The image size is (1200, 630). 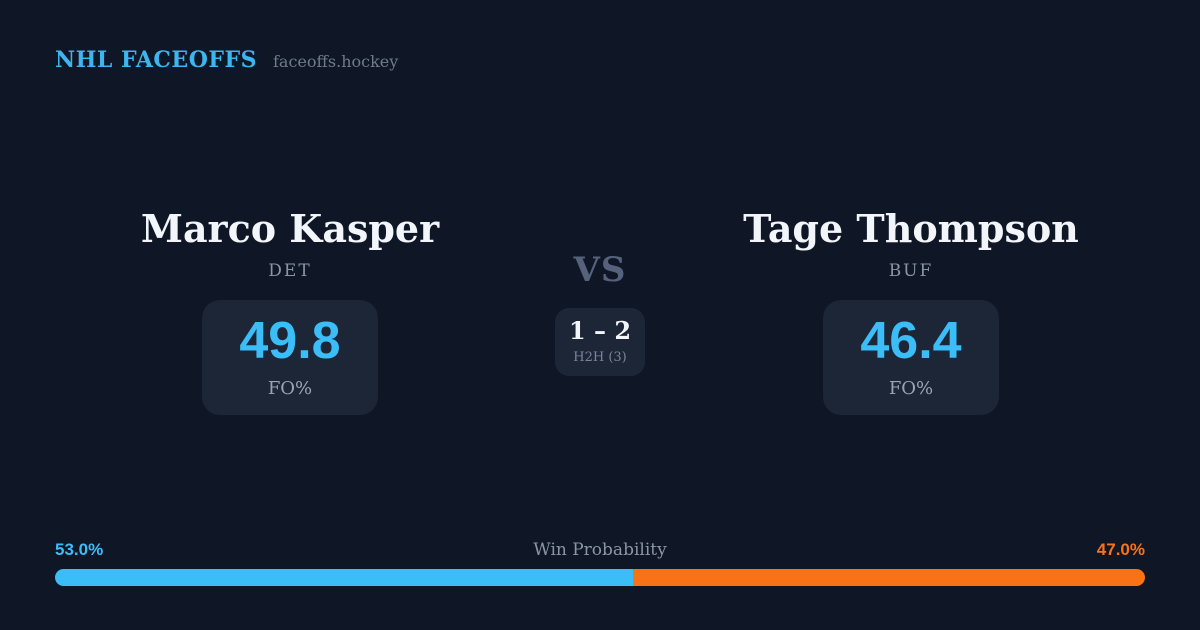 I want to click on win-bar-left-segment, so click(x=344, y=577).